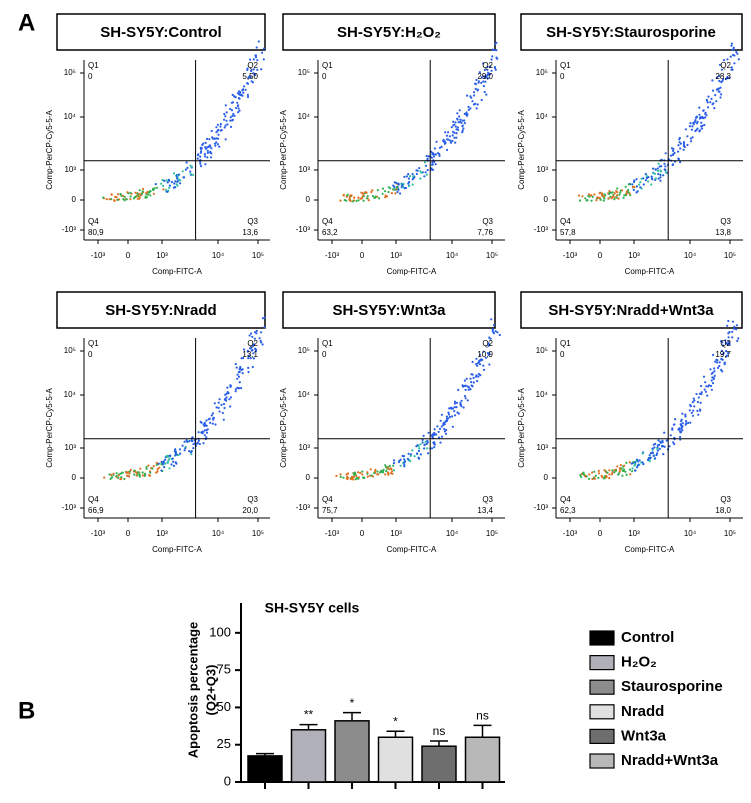 This screenshot has width=751, height=803. Describe the element at coordinates (303, 229) in the screenshot. I see `y-tick-label: -10³` at that location.